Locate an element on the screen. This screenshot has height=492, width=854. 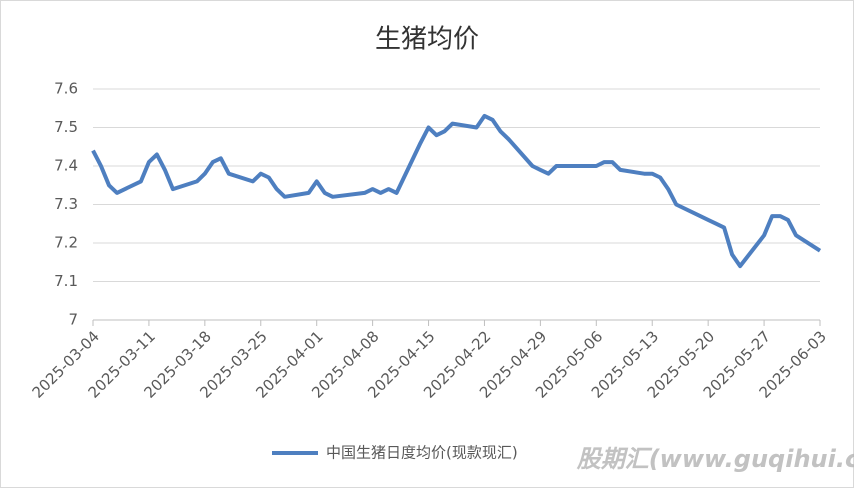
y-tick-label: 7.4 is located at coordinates (66, 166).